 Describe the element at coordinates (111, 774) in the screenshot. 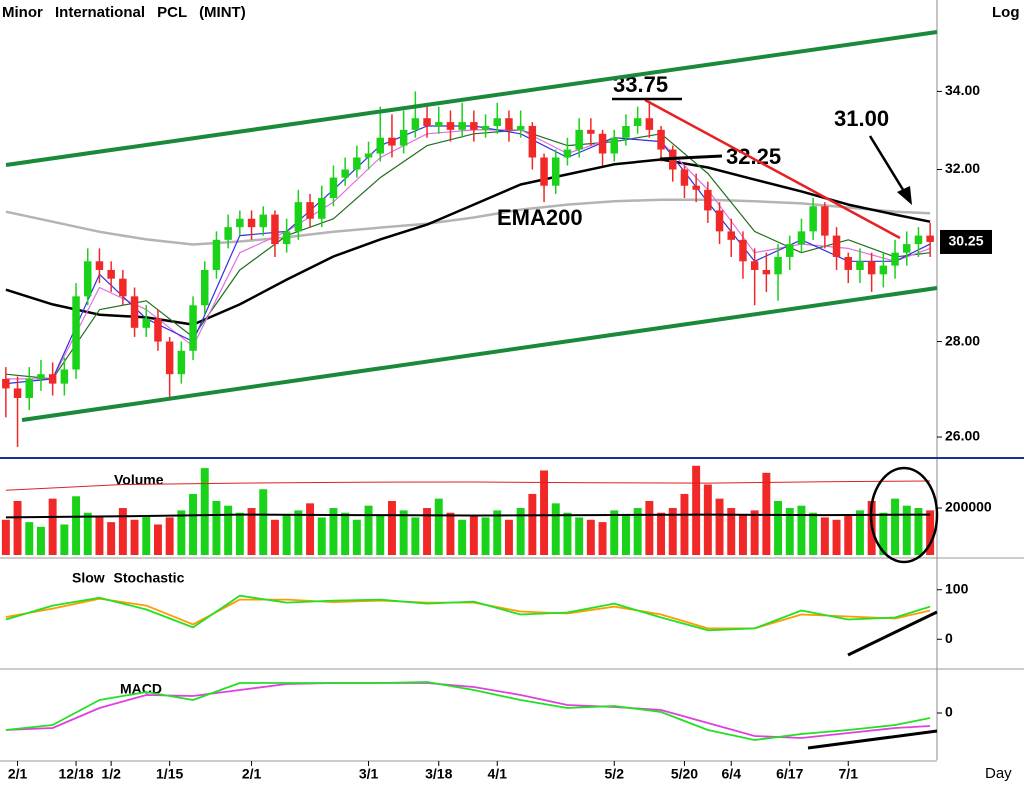

I see `x-tick-label: 1/2` at that location.